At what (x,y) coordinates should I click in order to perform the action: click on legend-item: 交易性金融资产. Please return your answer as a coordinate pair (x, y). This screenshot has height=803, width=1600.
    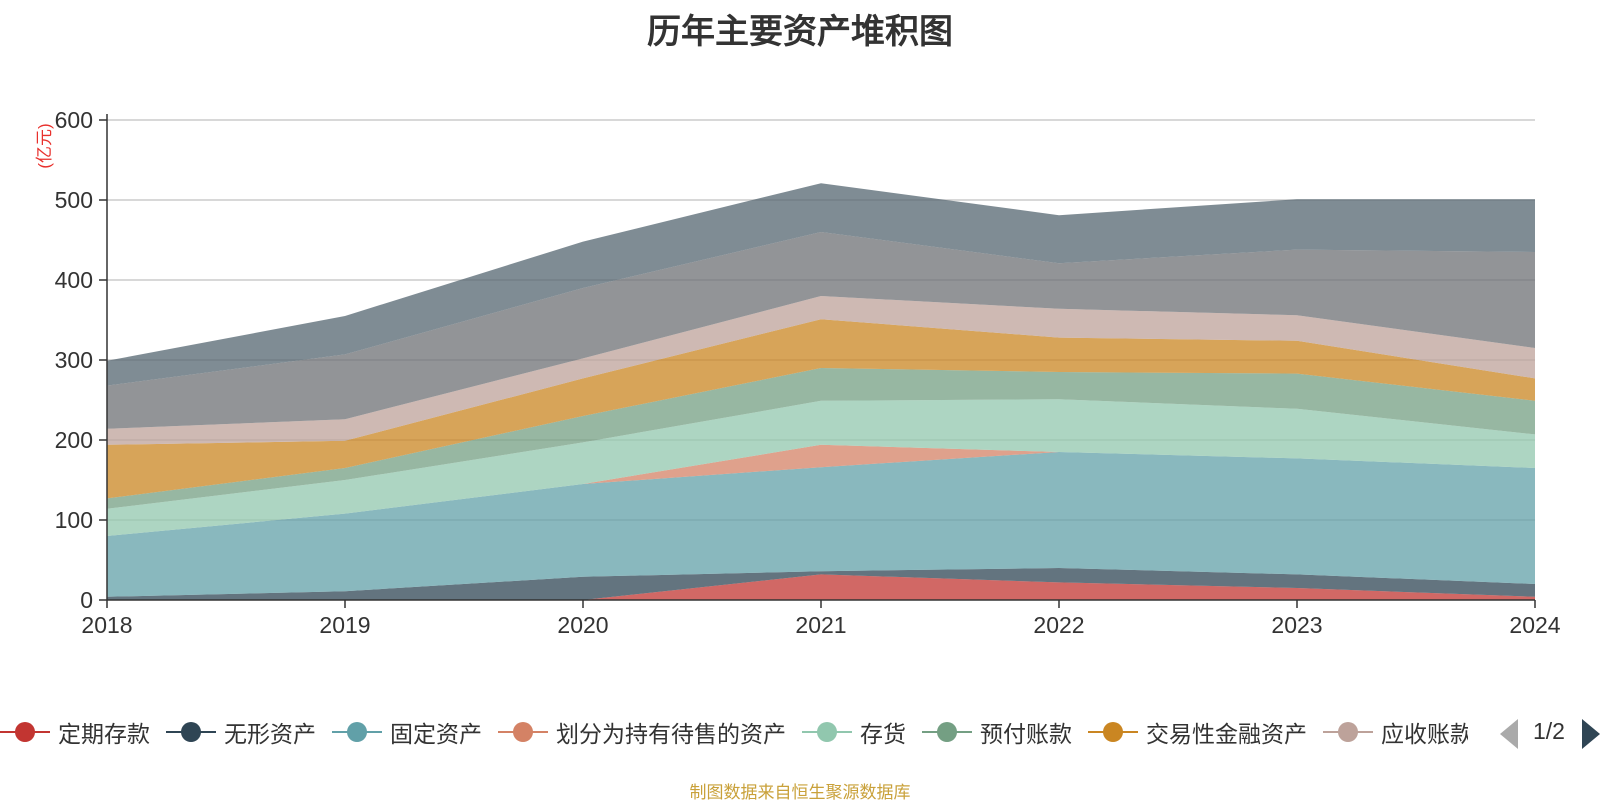
    Looking at the image, I should click on (1197, 732).